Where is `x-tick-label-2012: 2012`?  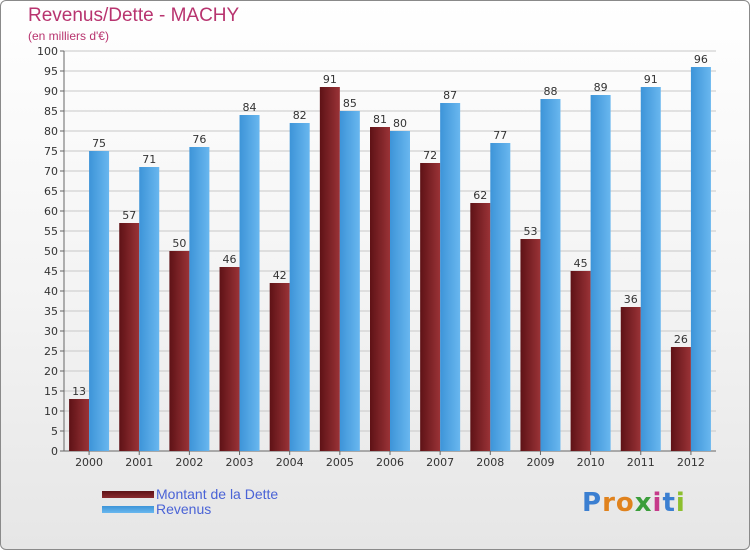
x-tick-label-2012: 2012 is located at coordinates (691, 462).